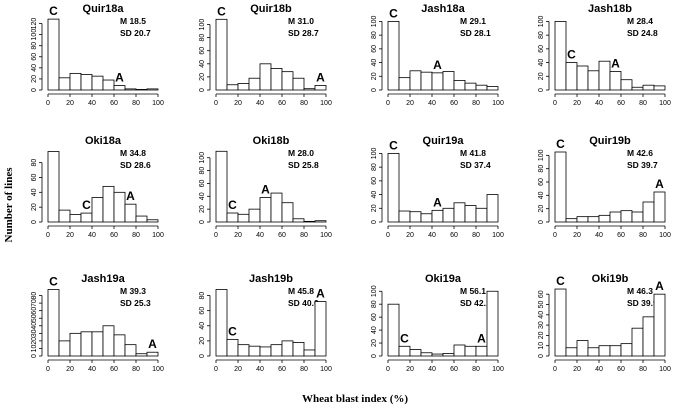 The height and width of the screenshot is (408, 677). Describe the element at coordinates (34, 24) in the screenshot. I see `y-tick-label: 120` at that location.